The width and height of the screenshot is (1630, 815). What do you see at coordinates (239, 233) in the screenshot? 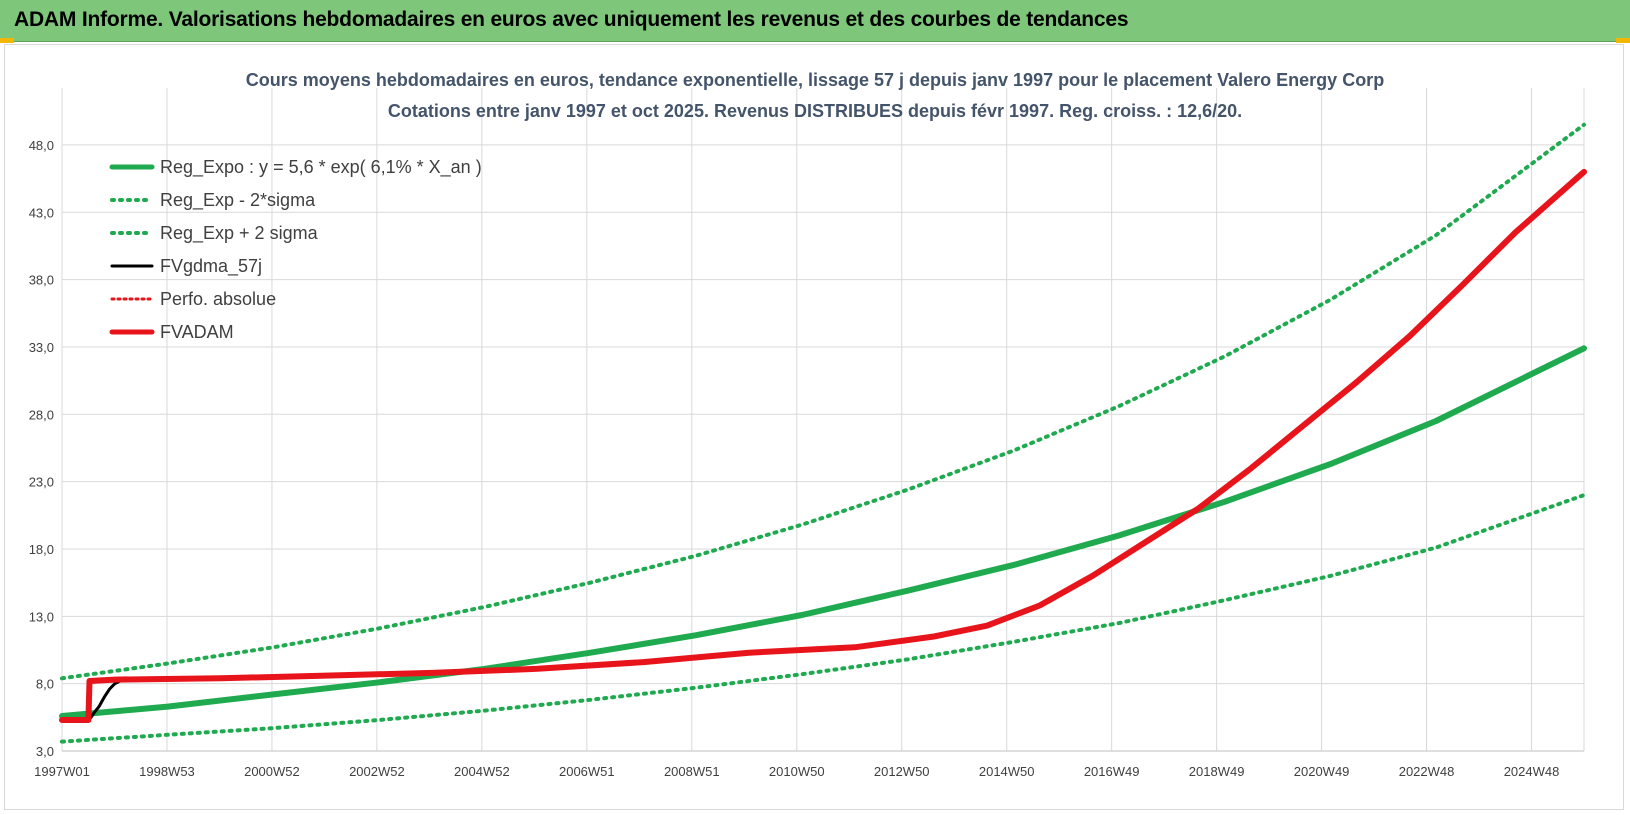
I see `legend-label: Reg_Exp + 2 sigma` at bounding box center [239, 233].